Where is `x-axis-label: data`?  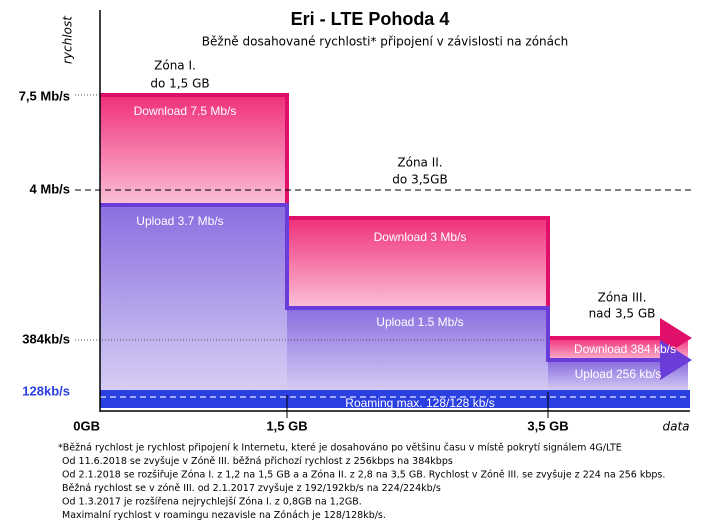
x-axis-label: data is located at coordinates (675, 427).